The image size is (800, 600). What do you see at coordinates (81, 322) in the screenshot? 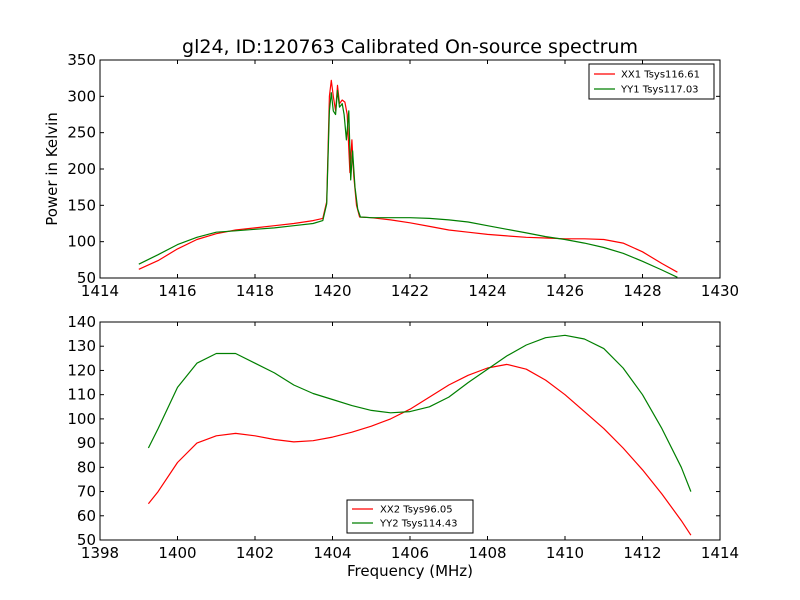
I see `bottom-y-tick-label: 140` at bounding box center [81, 322].